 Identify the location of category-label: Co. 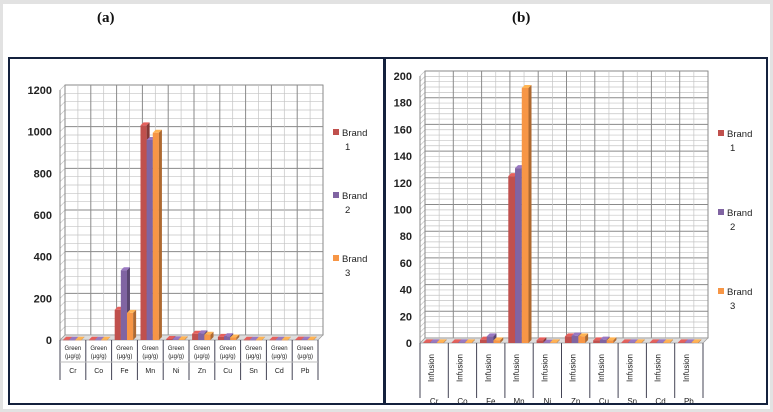
(98, 371).